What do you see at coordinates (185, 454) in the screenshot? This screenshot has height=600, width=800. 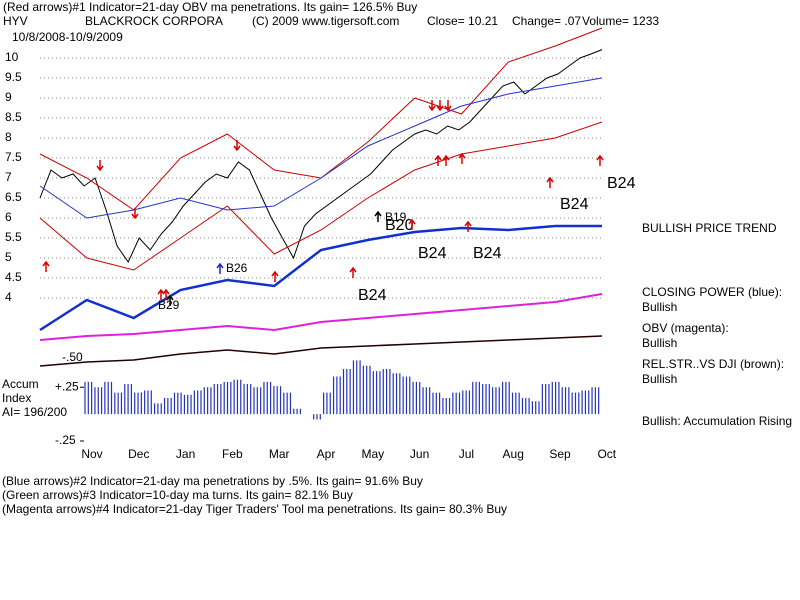 I see `x-tick-label: Jan` at bounding box center [185, 454].